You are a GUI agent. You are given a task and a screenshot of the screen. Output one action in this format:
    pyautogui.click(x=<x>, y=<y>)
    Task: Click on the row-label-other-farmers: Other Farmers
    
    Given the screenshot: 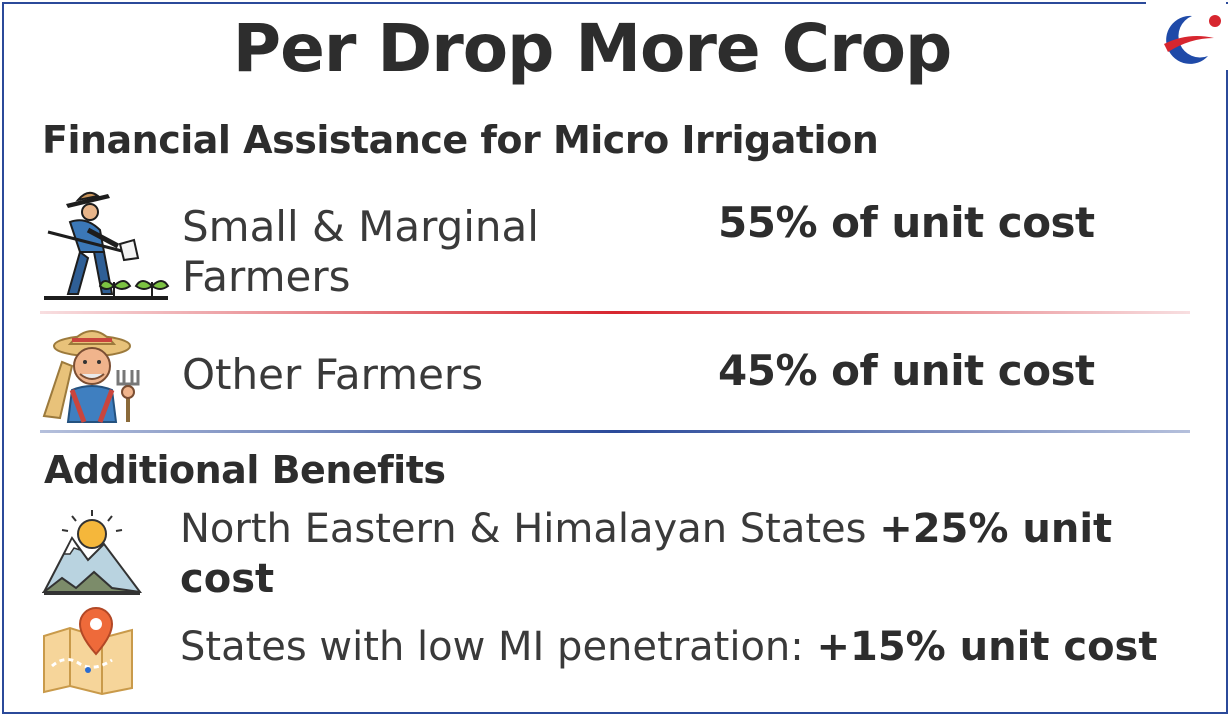 What is the action you would take?
    pyautogui.click(x=333, y=374)
    